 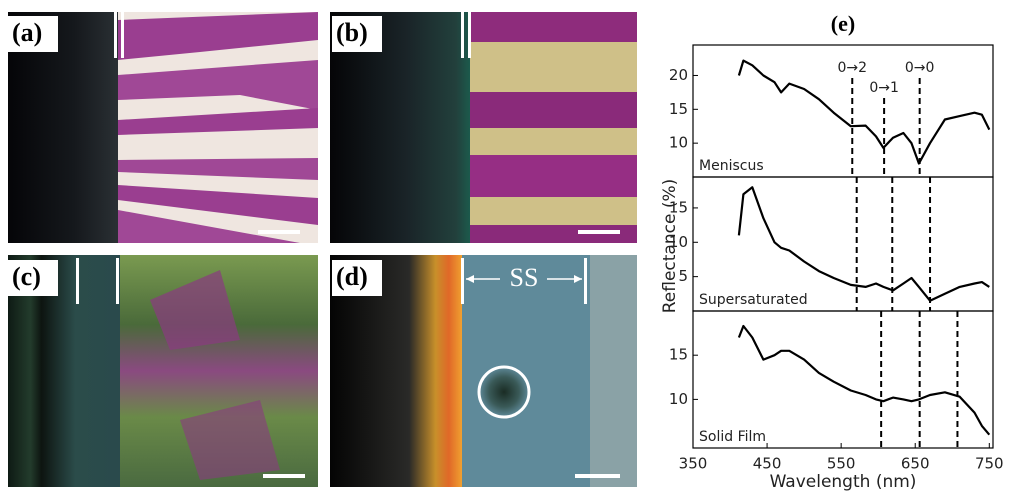 What do you see at coordinates (27, 32) in the screenshot?
I see `panel-label: (a)` at bounding box center [27, 32].